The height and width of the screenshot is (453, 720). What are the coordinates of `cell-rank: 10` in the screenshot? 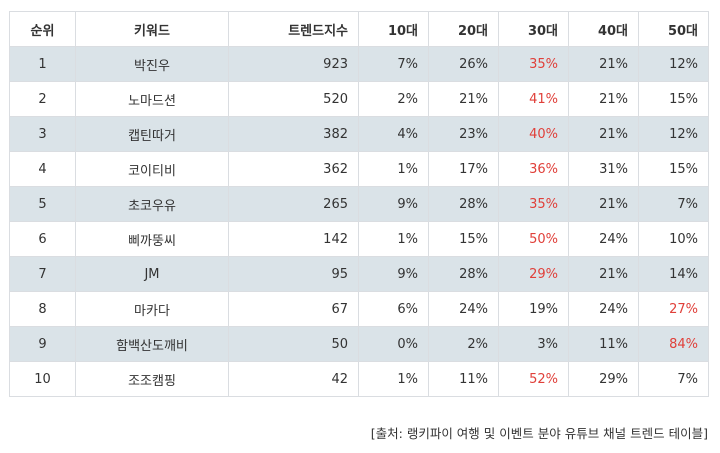 It's located at (42, 379).